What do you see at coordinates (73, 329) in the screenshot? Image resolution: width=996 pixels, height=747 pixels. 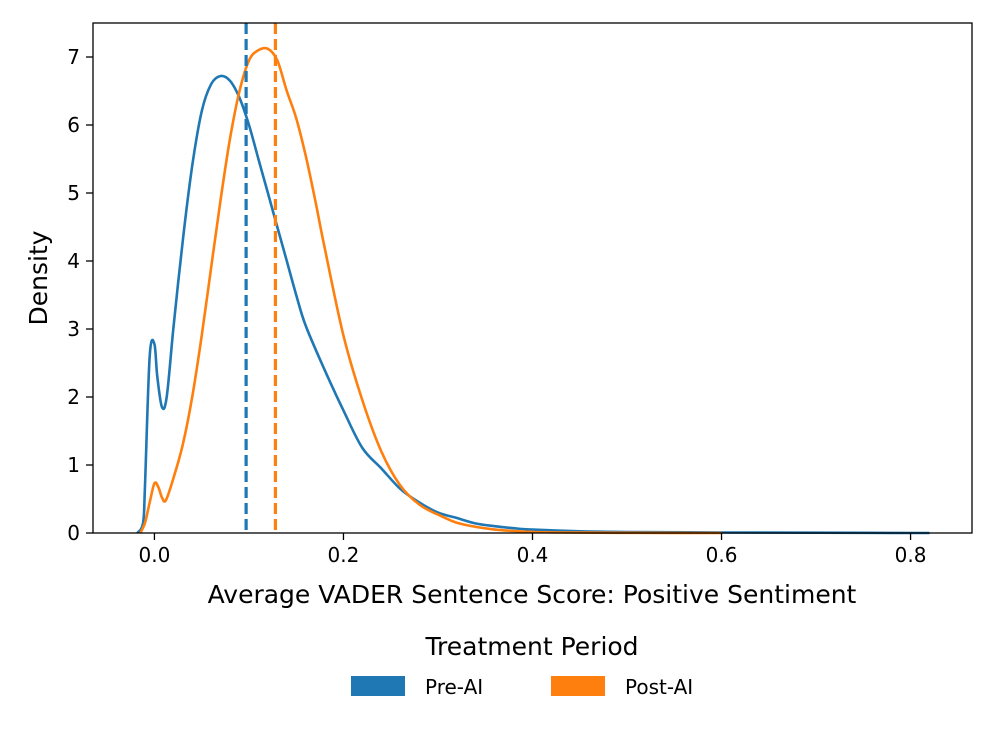 I see `y-tick-label: 3` at bounding box center [73, 329].